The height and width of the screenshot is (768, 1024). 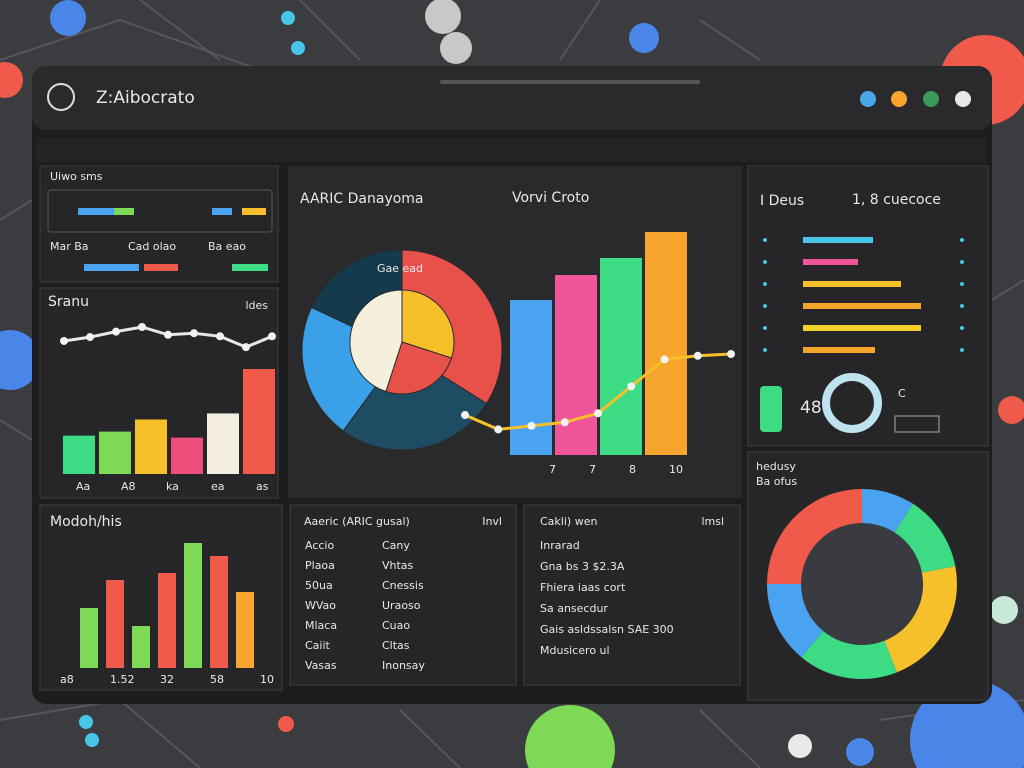 What do you see at coordinates (582, 566) in the screenshot?
I see `list-item: Gna bs 3 $2.3A` at bounding box center [582, 566].